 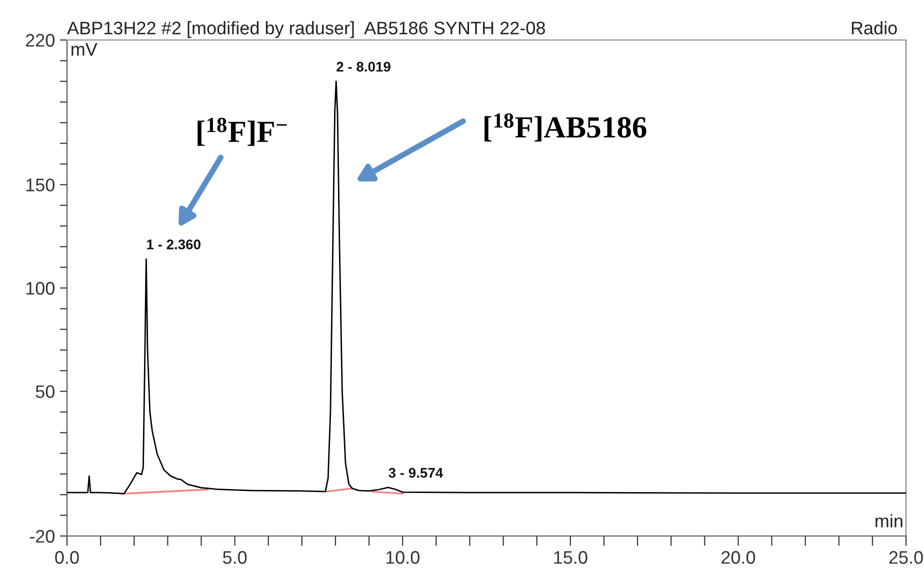 What do you see at coordinates (42, 536) in the screenshot?
I see `y-tick-label: -20` at bounding box center [42, 536].